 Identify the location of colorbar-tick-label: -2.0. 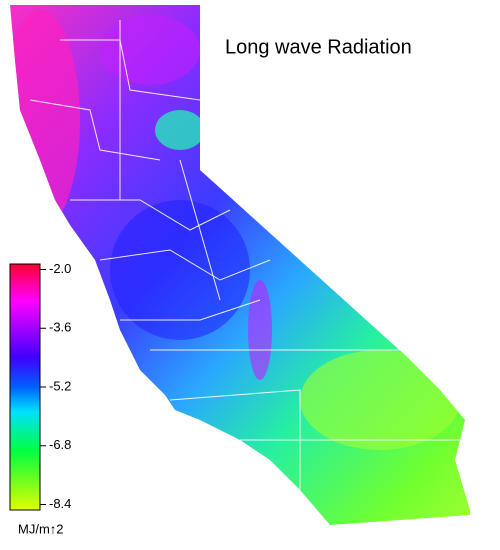
(60, 268).